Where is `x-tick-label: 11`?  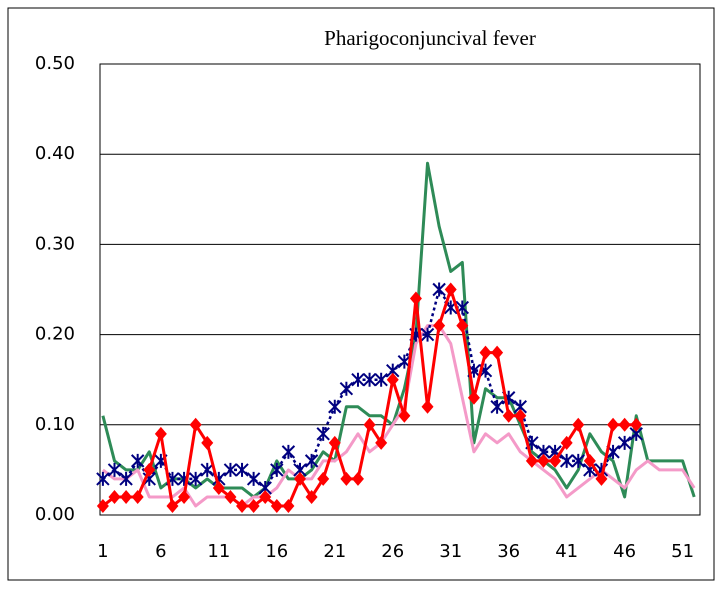 x-tick-label: 11 is located at coordinates (218, 551).